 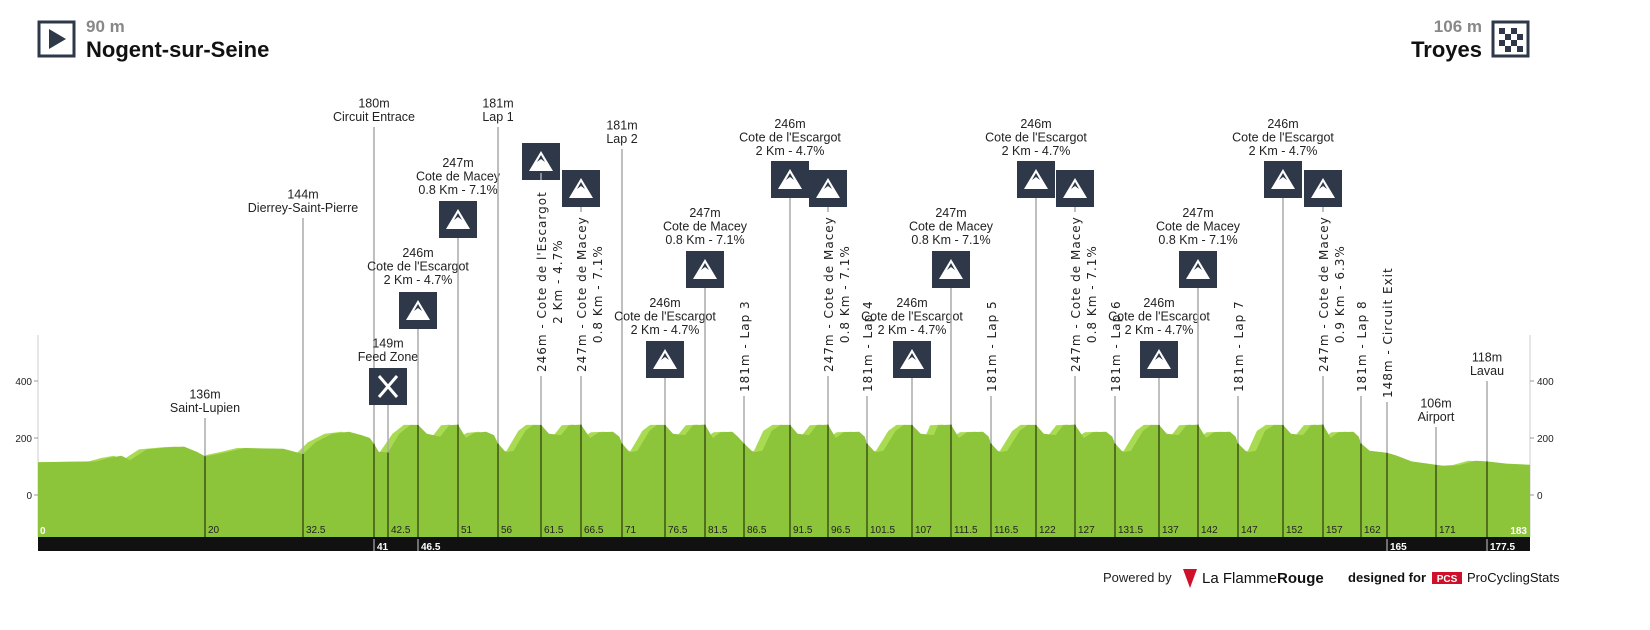 I want to click on km-tick-label: 101.5, so click(x=882, y=530).